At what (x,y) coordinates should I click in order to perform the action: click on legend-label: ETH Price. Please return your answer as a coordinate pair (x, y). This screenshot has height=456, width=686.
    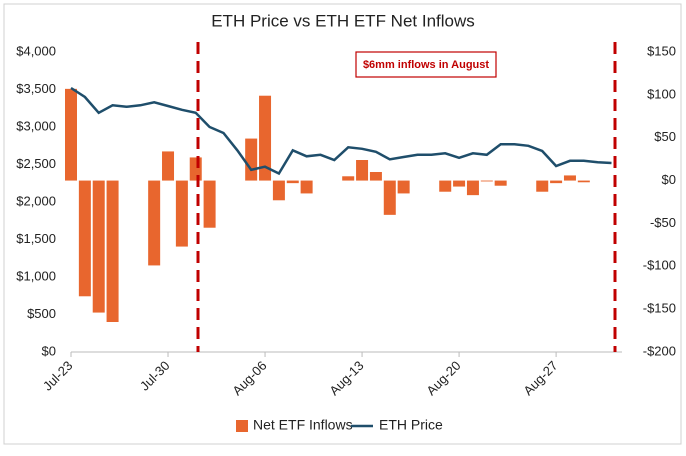
    Looking at the image, I should click on (411, 425).